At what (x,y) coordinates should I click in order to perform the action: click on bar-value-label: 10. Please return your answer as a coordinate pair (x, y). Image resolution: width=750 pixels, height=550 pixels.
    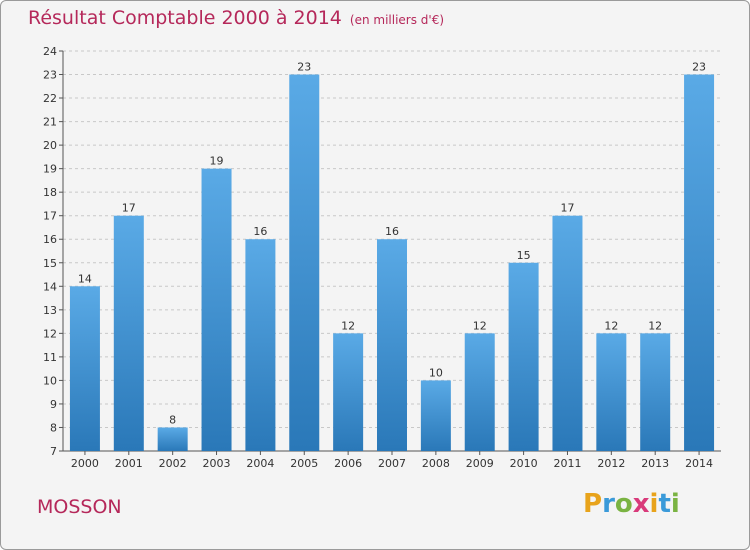
    Looking at the image, I should click on (436, 372).